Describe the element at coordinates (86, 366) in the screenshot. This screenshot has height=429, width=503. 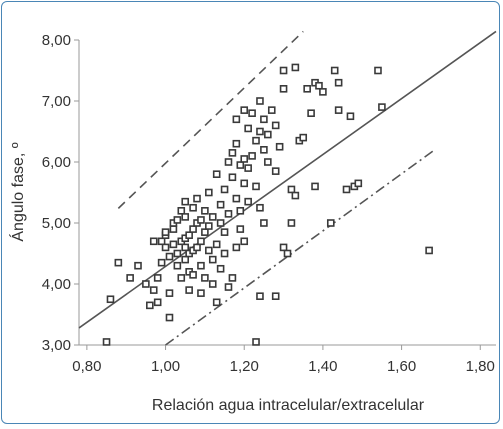
I see `x-tick-label: 0,80` at that location.